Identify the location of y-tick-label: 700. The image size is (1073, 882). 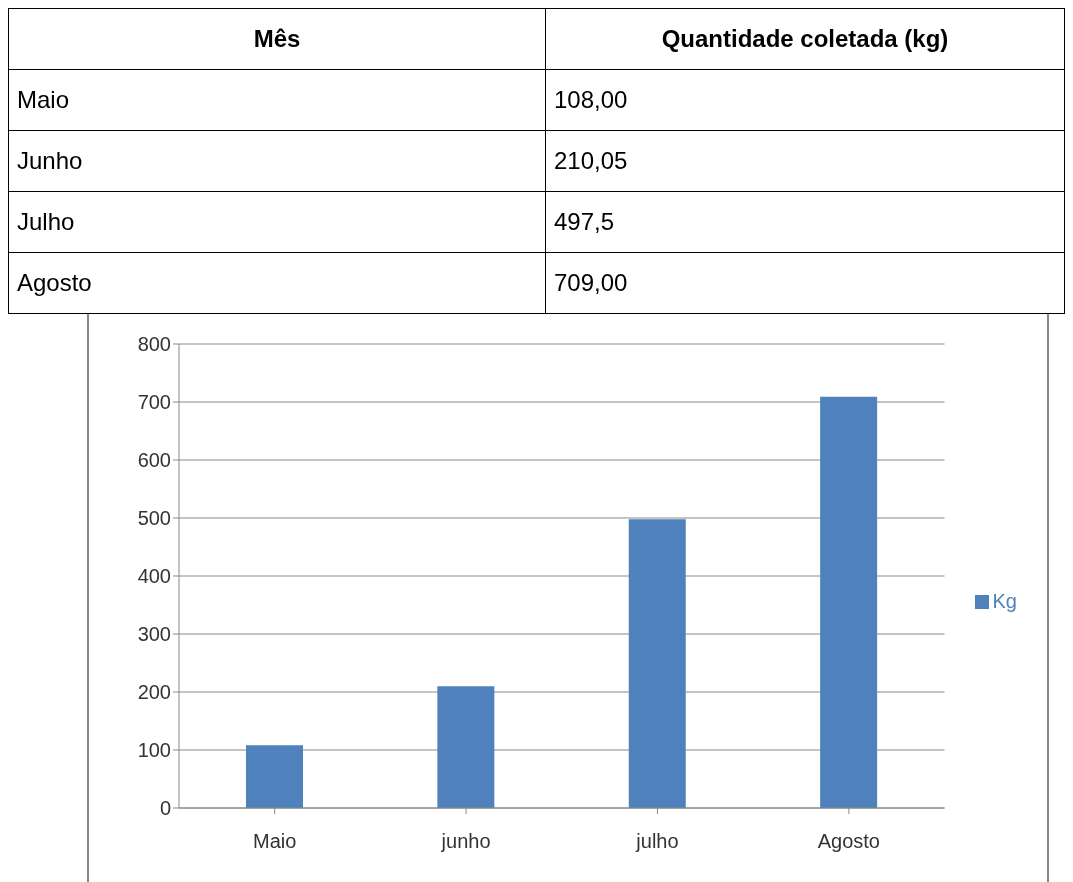
(154, 402).